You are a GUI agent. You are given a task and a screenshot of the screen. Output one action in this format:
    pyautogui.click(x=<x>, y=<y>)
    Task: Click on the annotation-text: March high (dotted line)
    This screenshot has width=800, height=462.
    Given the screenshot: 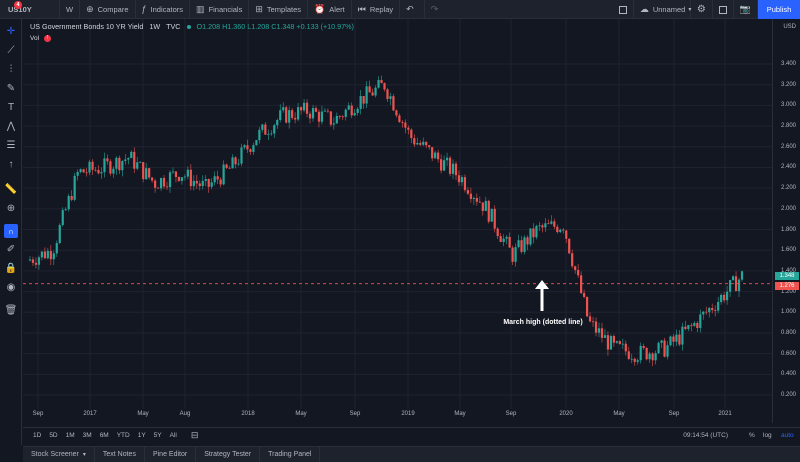 What is the action you would take?
    pyautogui.click(x=542, y=322)
    